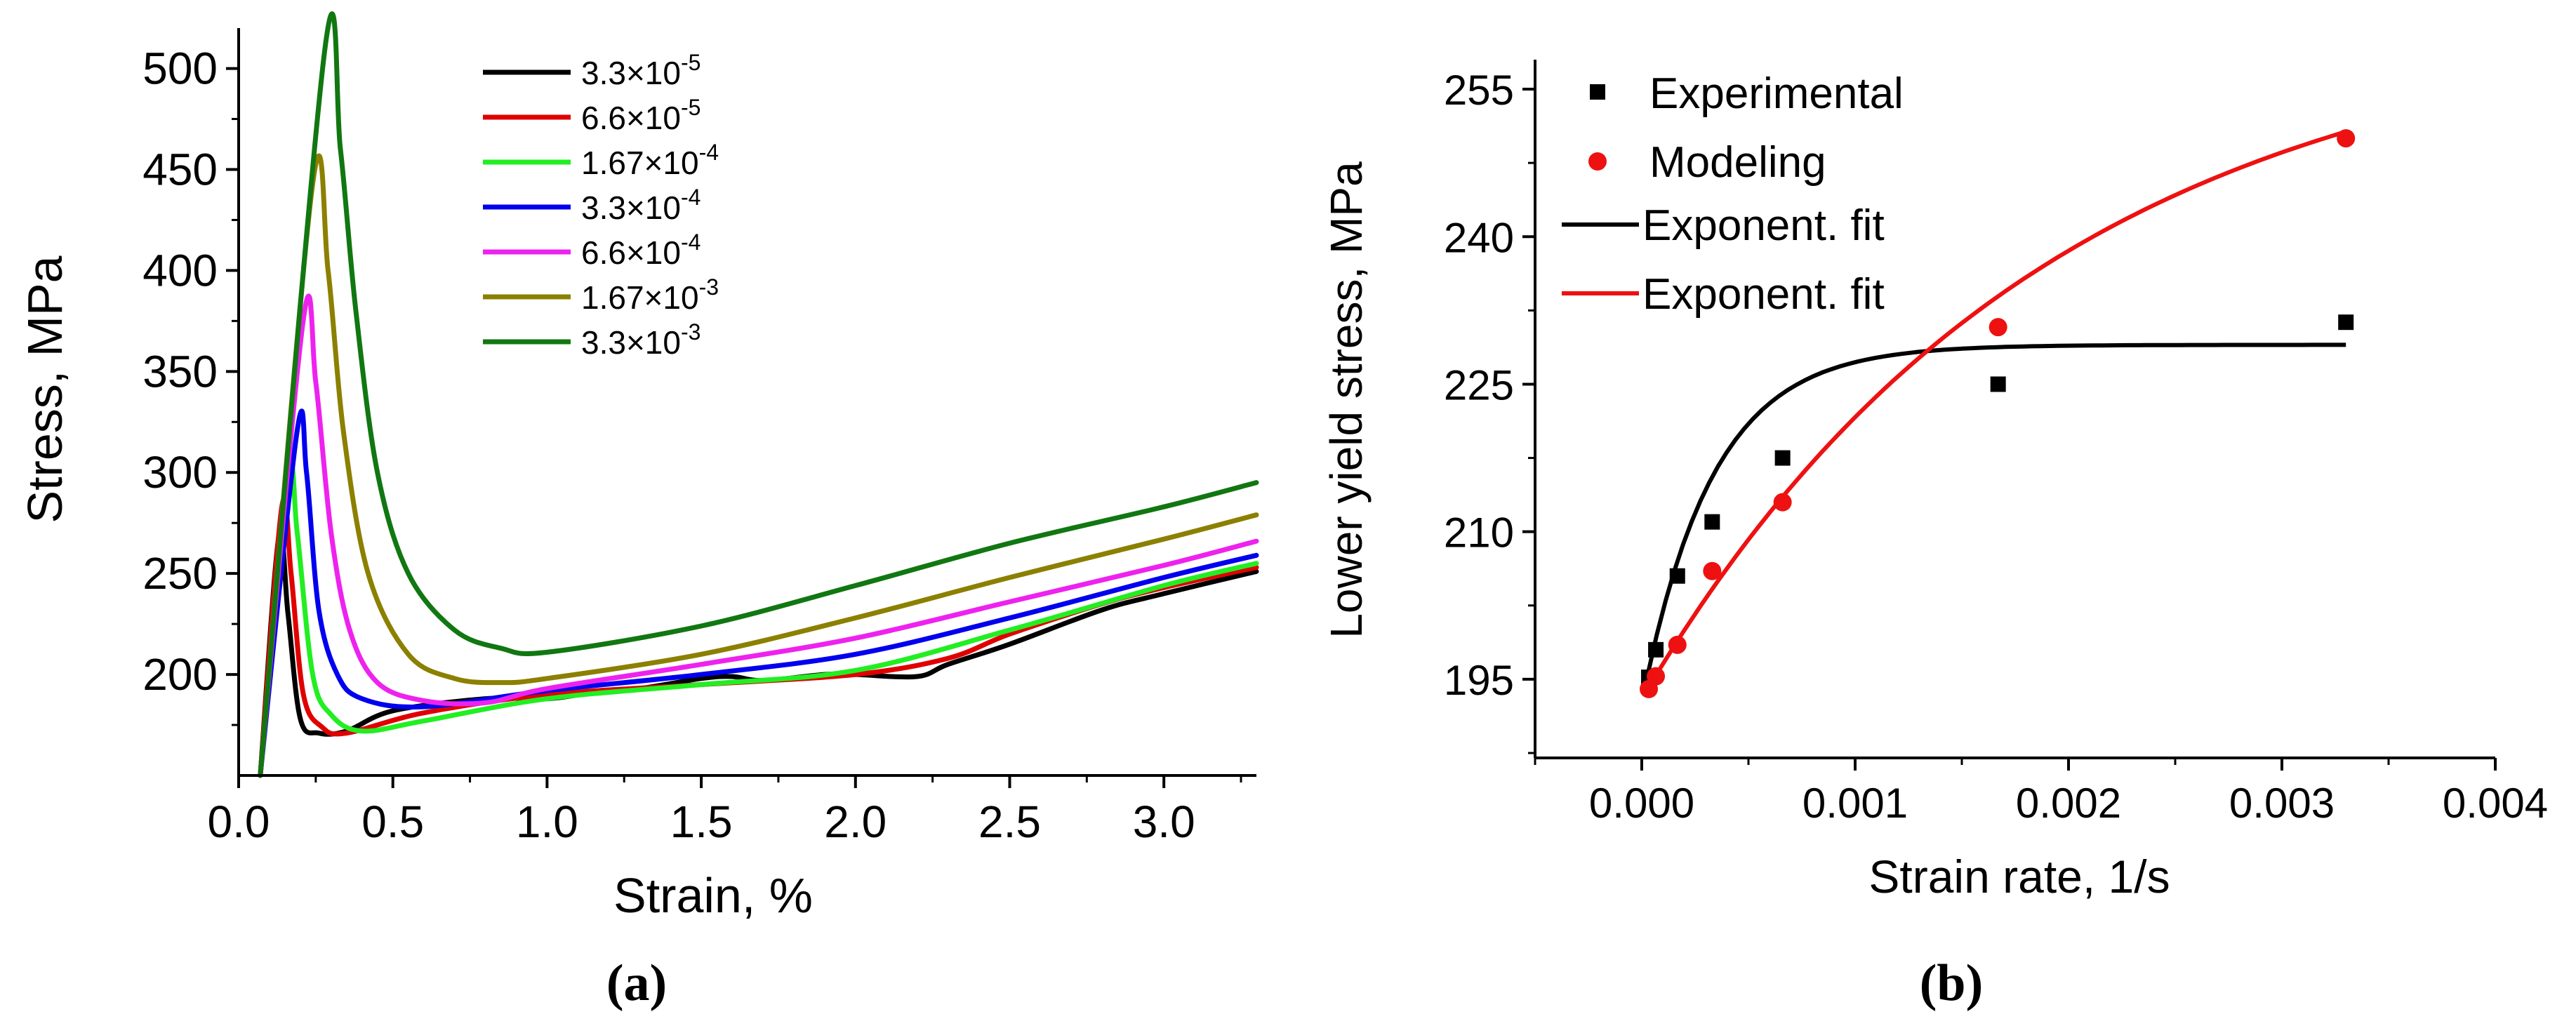 This screenshot has width=2576, height=1026. What do you see at coordinates (1010, 822) in the screenshot?
I see `x-tick-label: 2.5` at bounding box center [1010, 822].